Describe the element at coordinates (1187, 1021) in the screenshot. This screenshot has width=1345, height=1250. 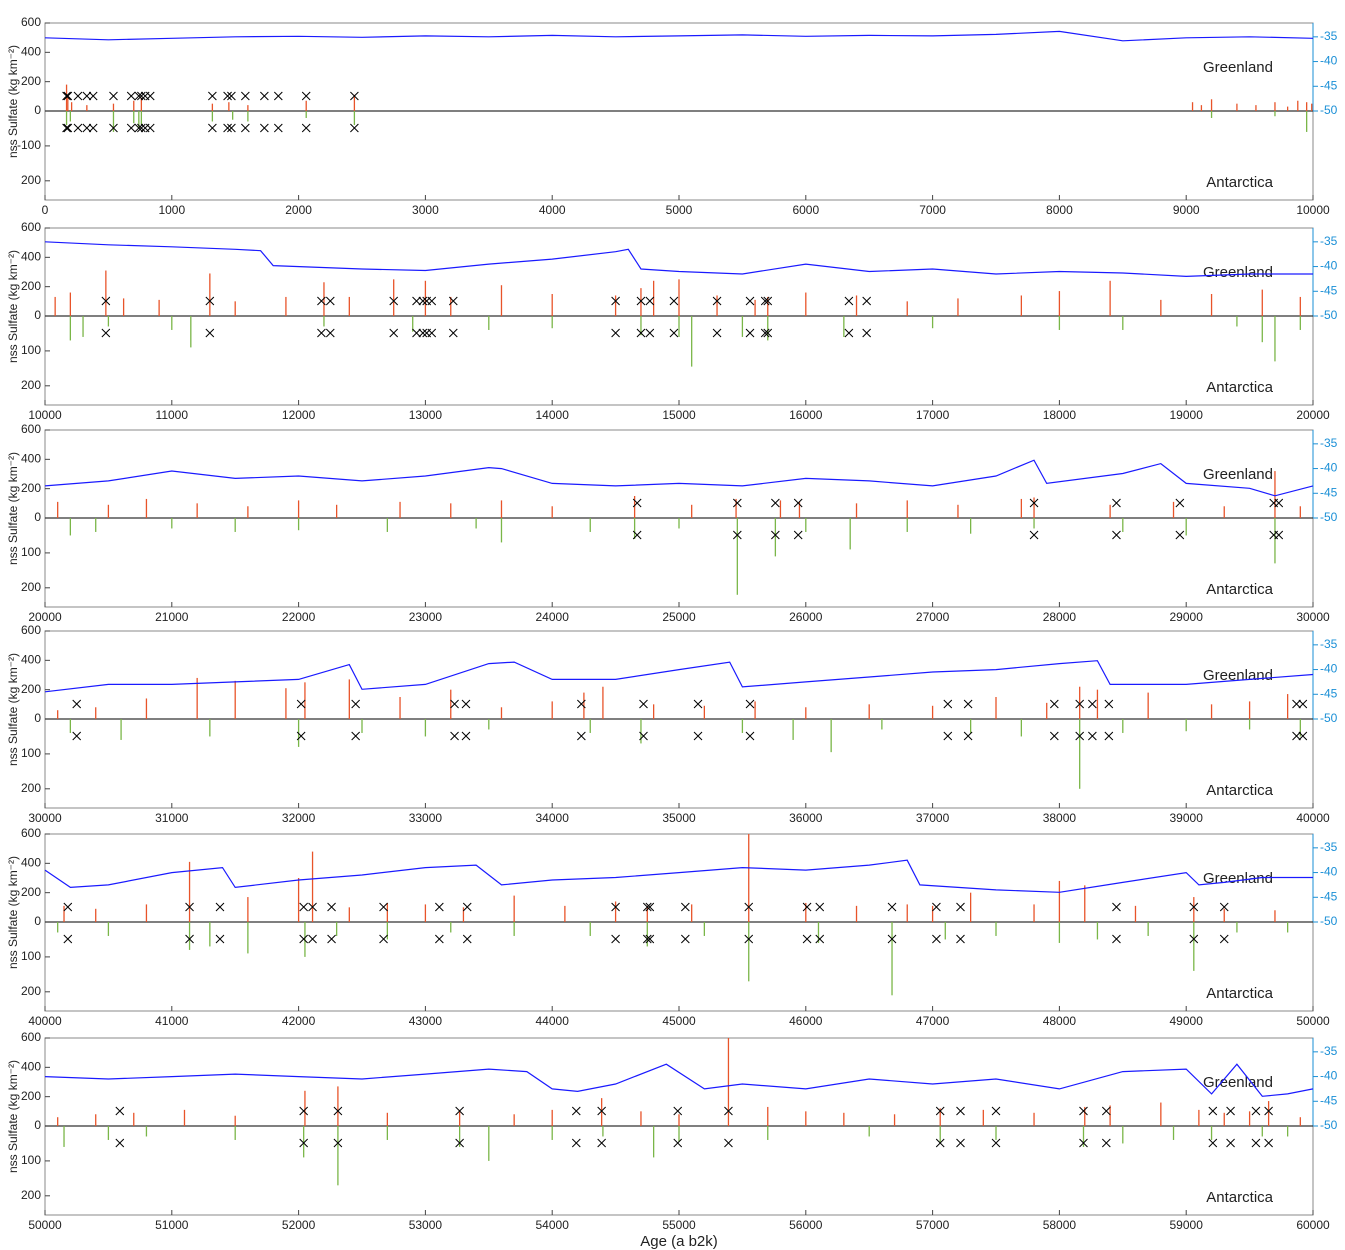
I see `x-tick-label: 49000` at that location.